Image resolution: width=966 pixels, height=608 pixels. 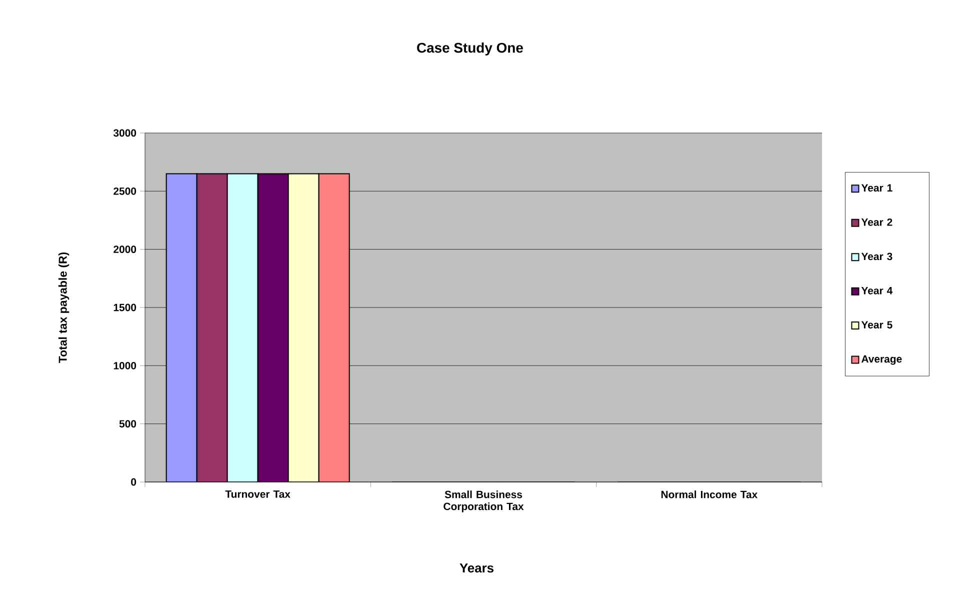 I want to click on legend-label: Year 5, so click(x=876, y=324).